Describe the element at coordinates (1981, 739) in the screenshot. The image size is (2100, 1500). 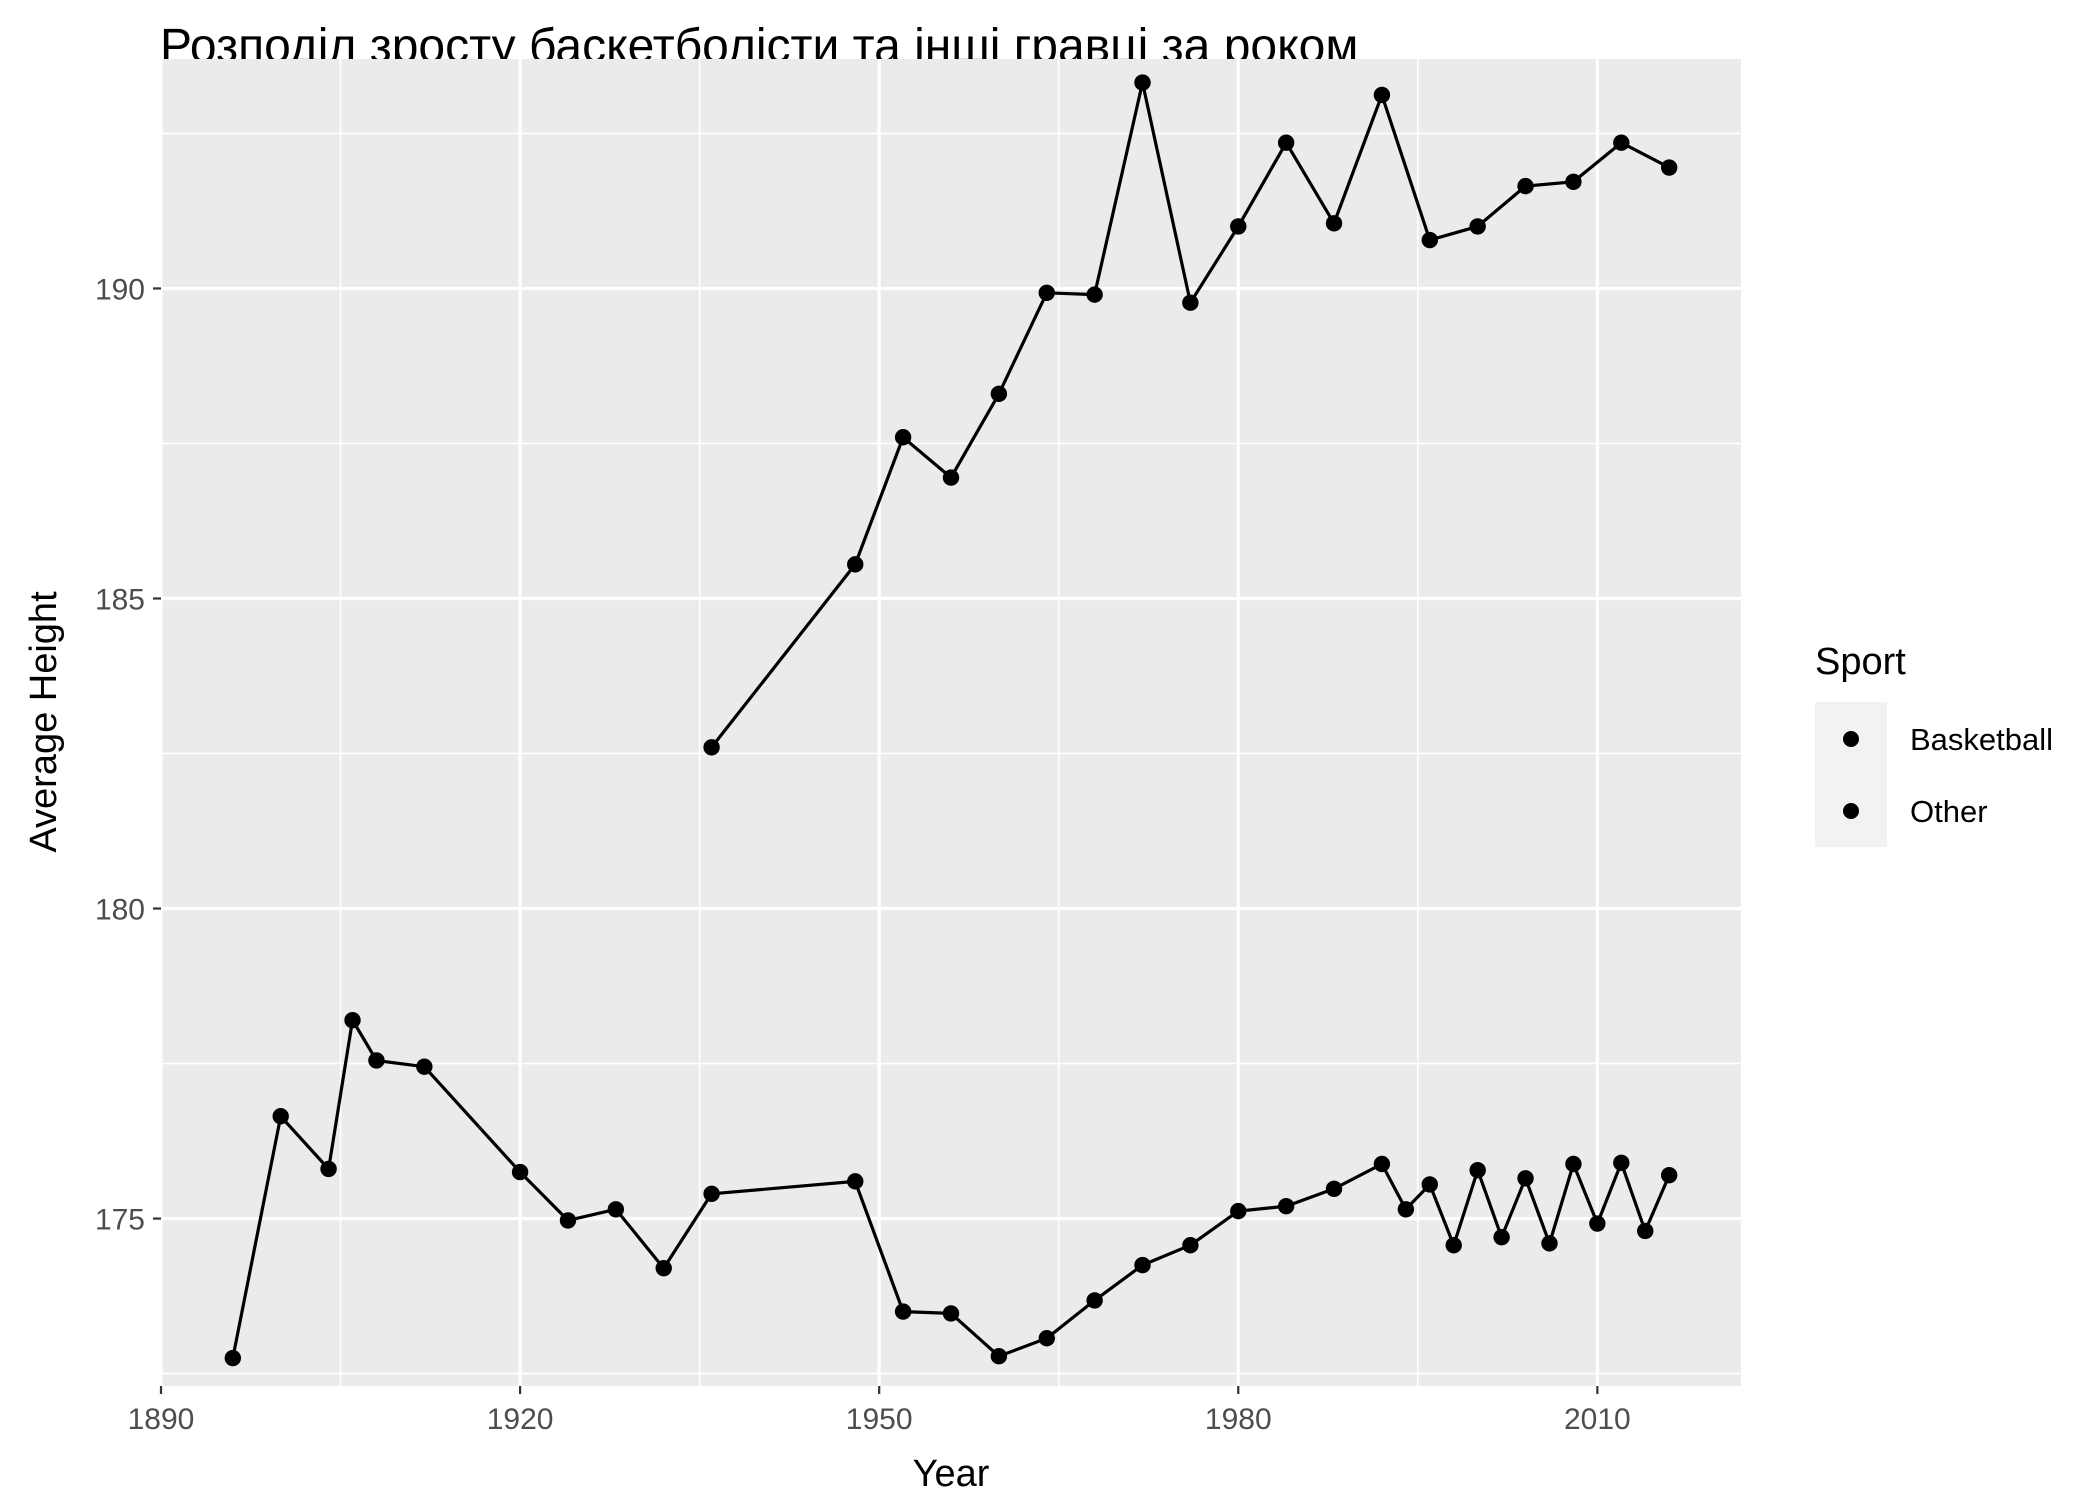
I see `legend-label-basketball: Basketball` at that location.